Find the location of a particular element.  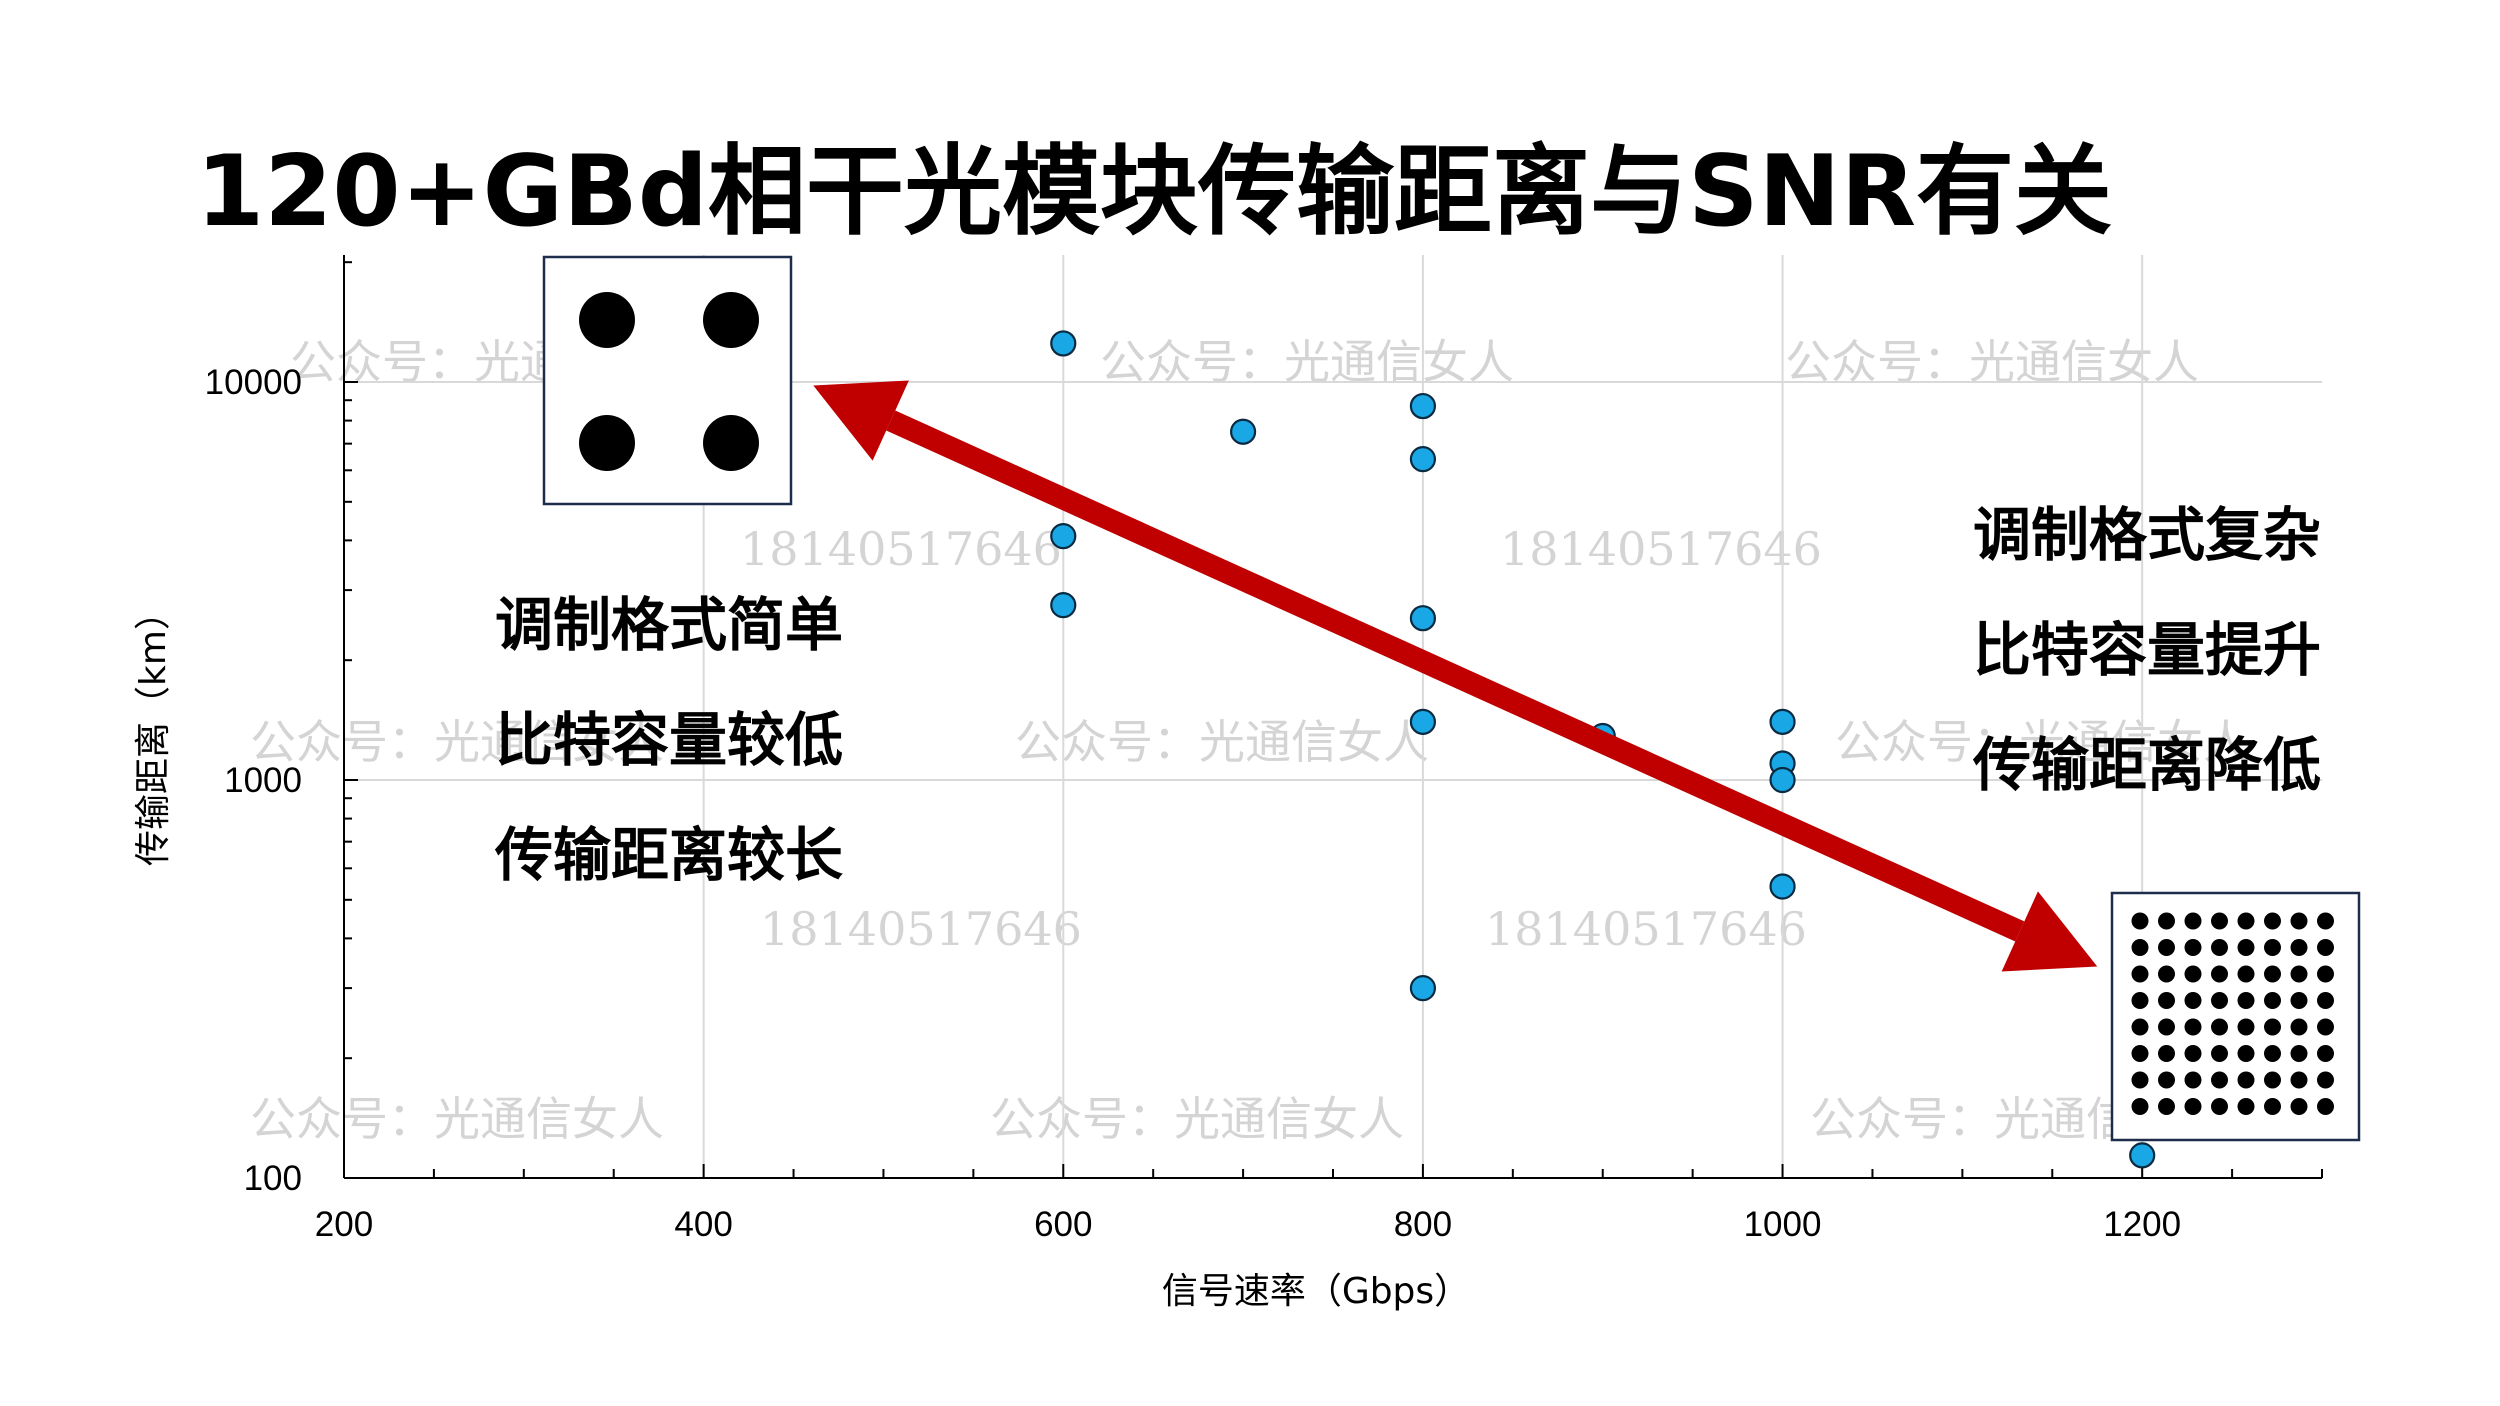

x-tick-label: 1000 is located at coordinates (1783, 1224).